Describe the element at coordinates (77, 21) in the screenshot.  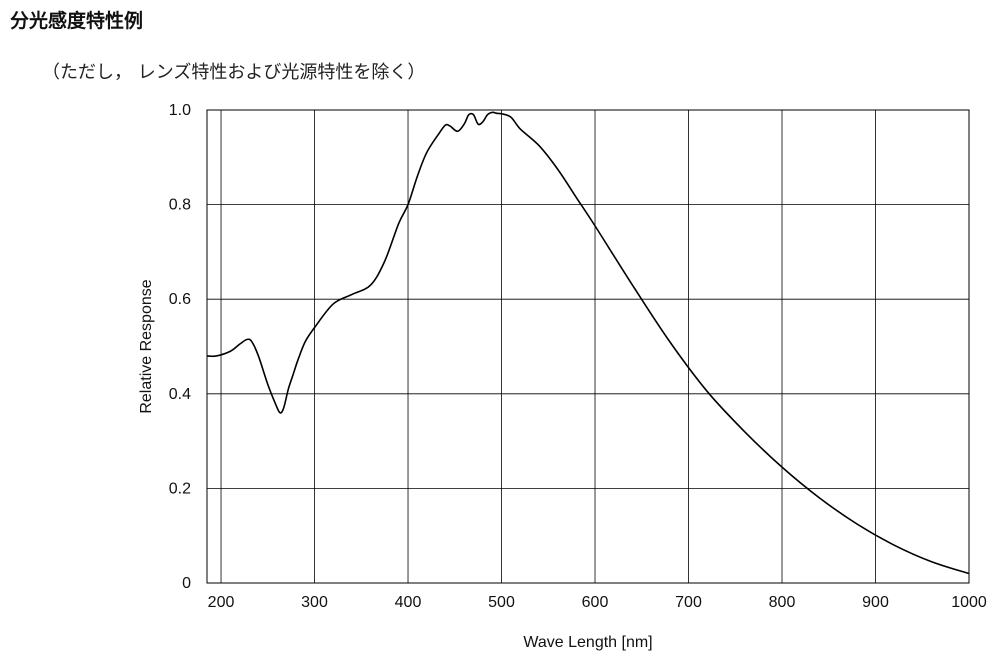
I see `chart-heading: 分光感度特性例` at that location.